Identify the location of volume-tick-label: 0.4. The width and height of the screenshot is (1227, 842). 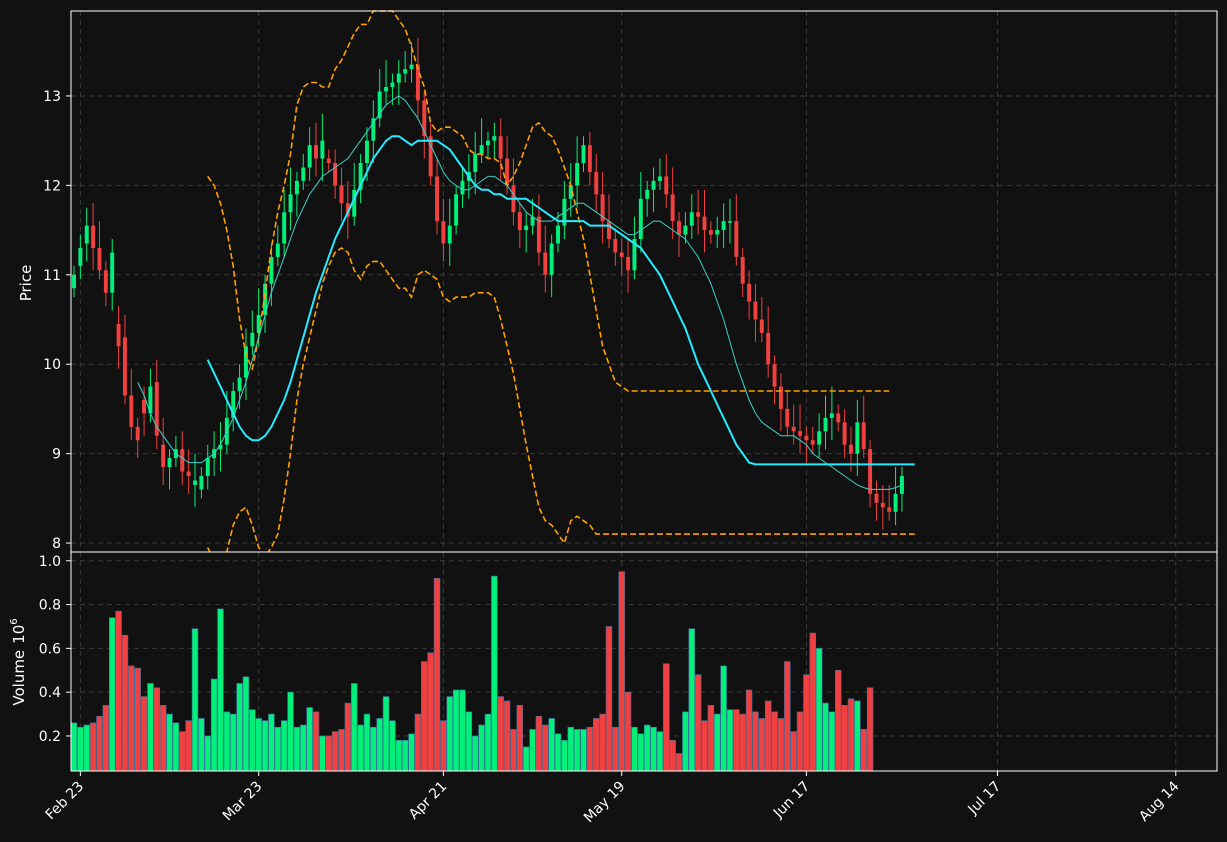
(50, 693).